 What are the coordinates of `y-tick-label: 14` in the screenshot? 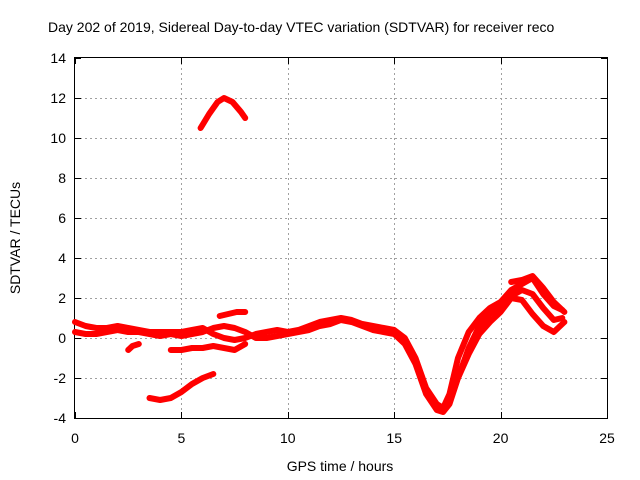 It's located at (58, 58).